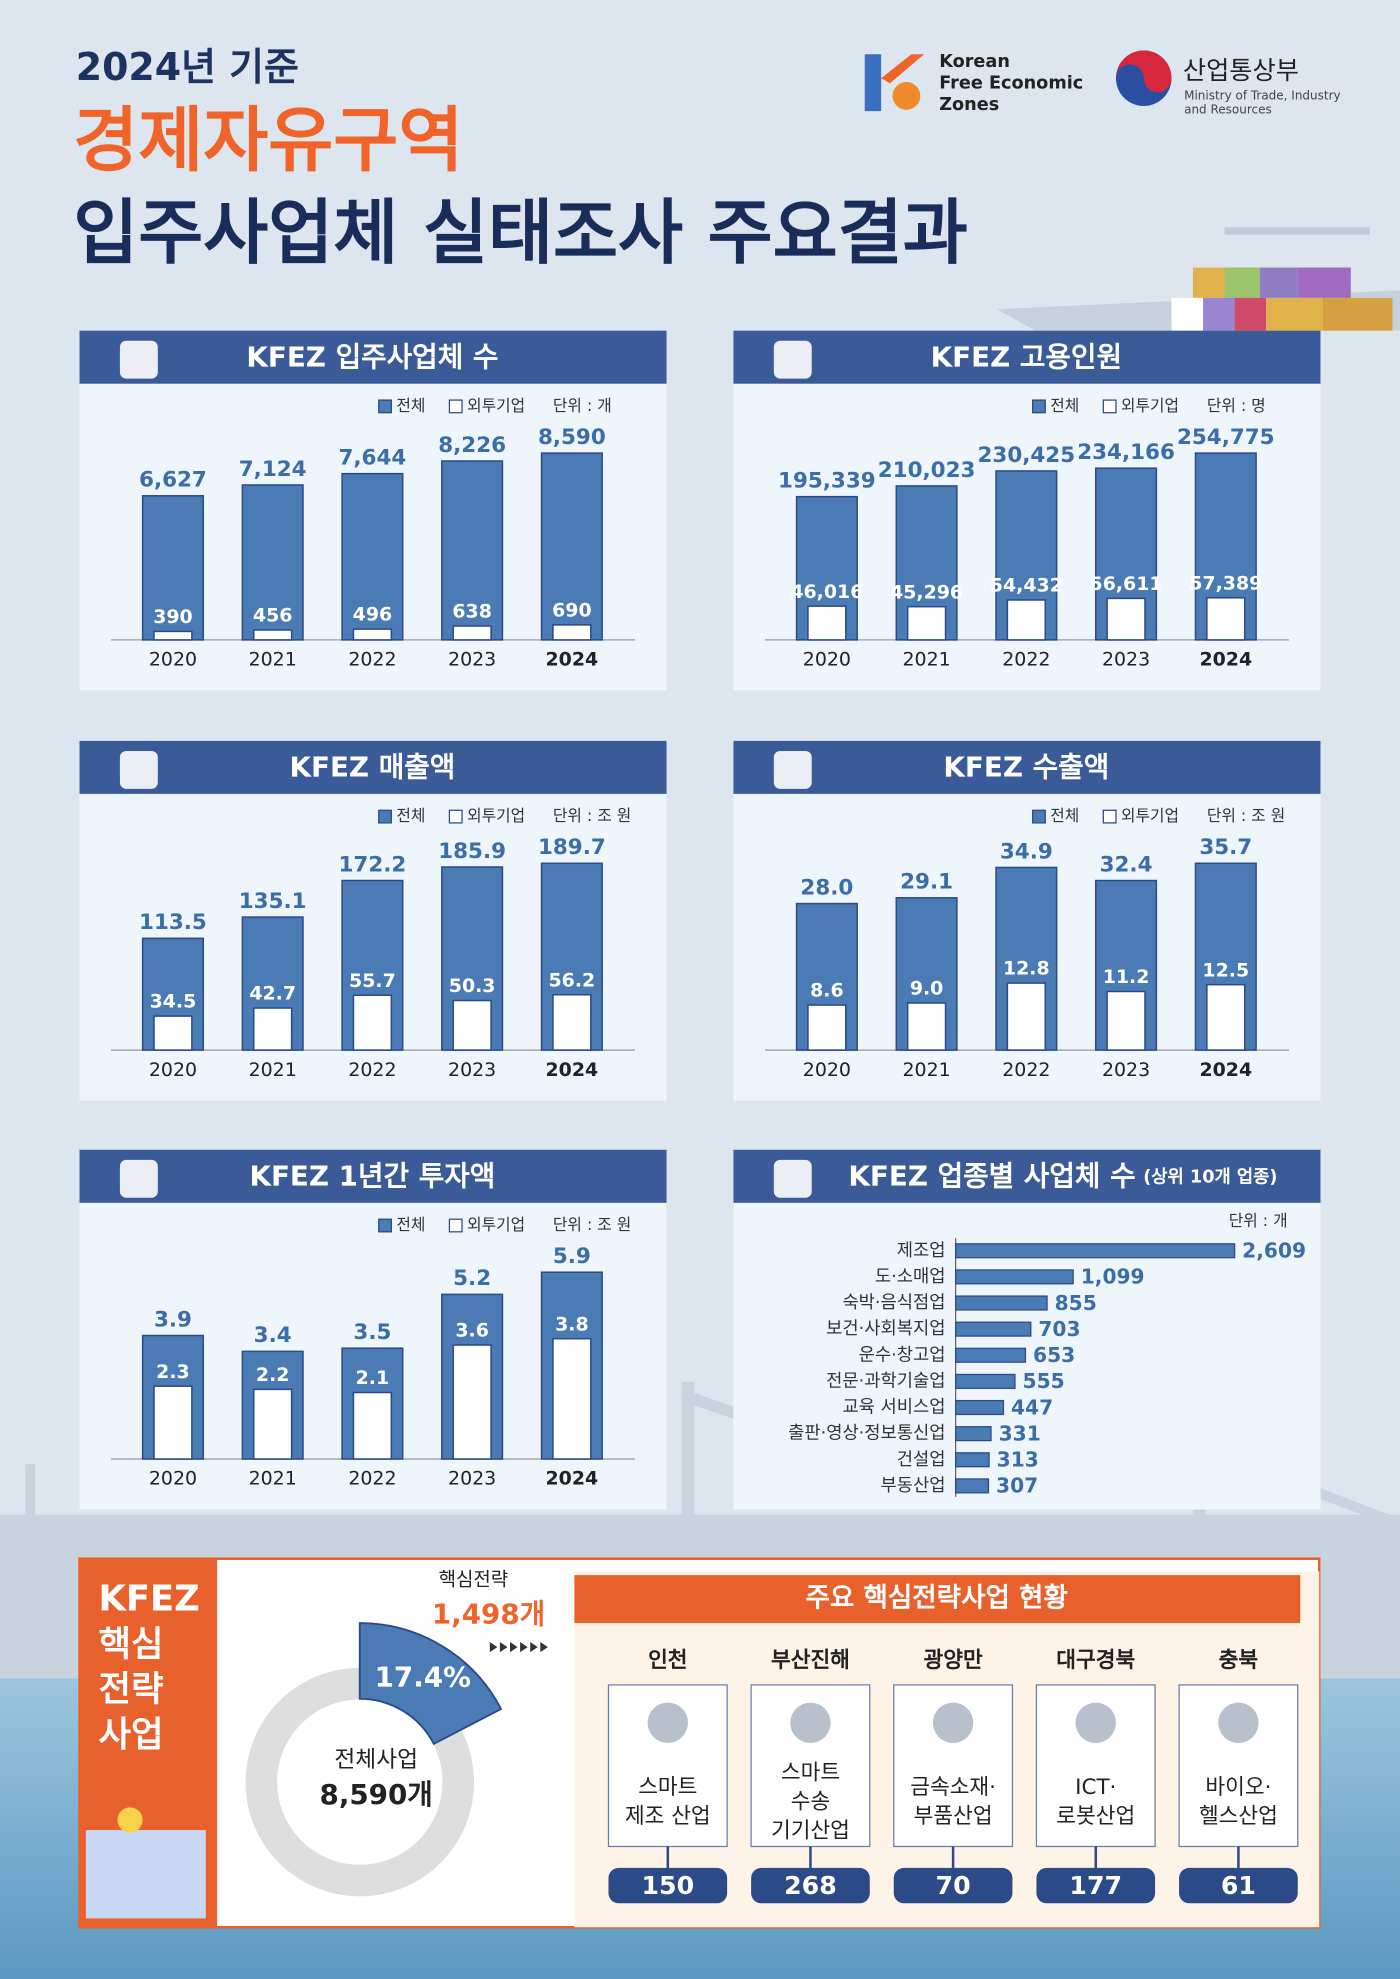 The height and width of the screenshot is (1979, 1400). What do you see at coordinates (1095, 1660) in the screenshot?
I see `region-label: 대구경북` at bounding box center [1095, 1660].